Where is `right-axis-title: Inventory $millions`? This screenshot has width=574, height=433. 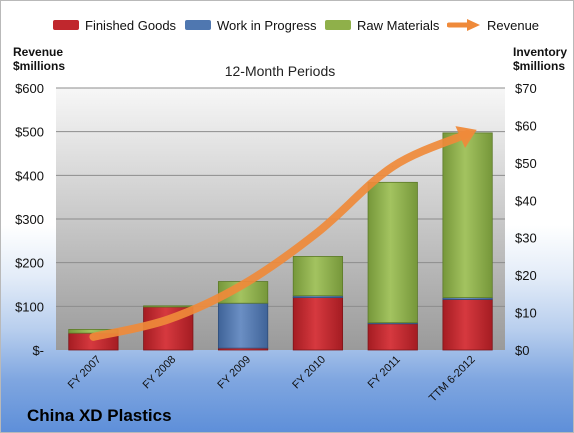
right-axis-title: Inventory $millions is located at coordinates (540, 59).